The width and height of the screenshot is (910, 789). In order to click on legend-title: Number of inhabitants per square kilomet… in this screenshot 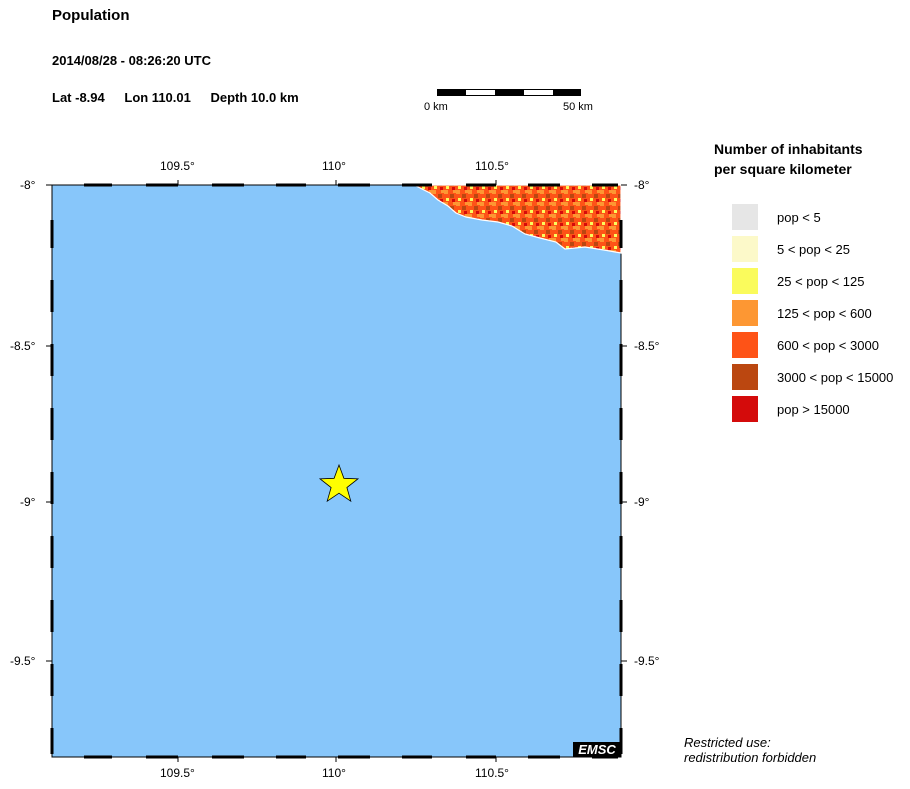, I will do `click(788, 159)`.